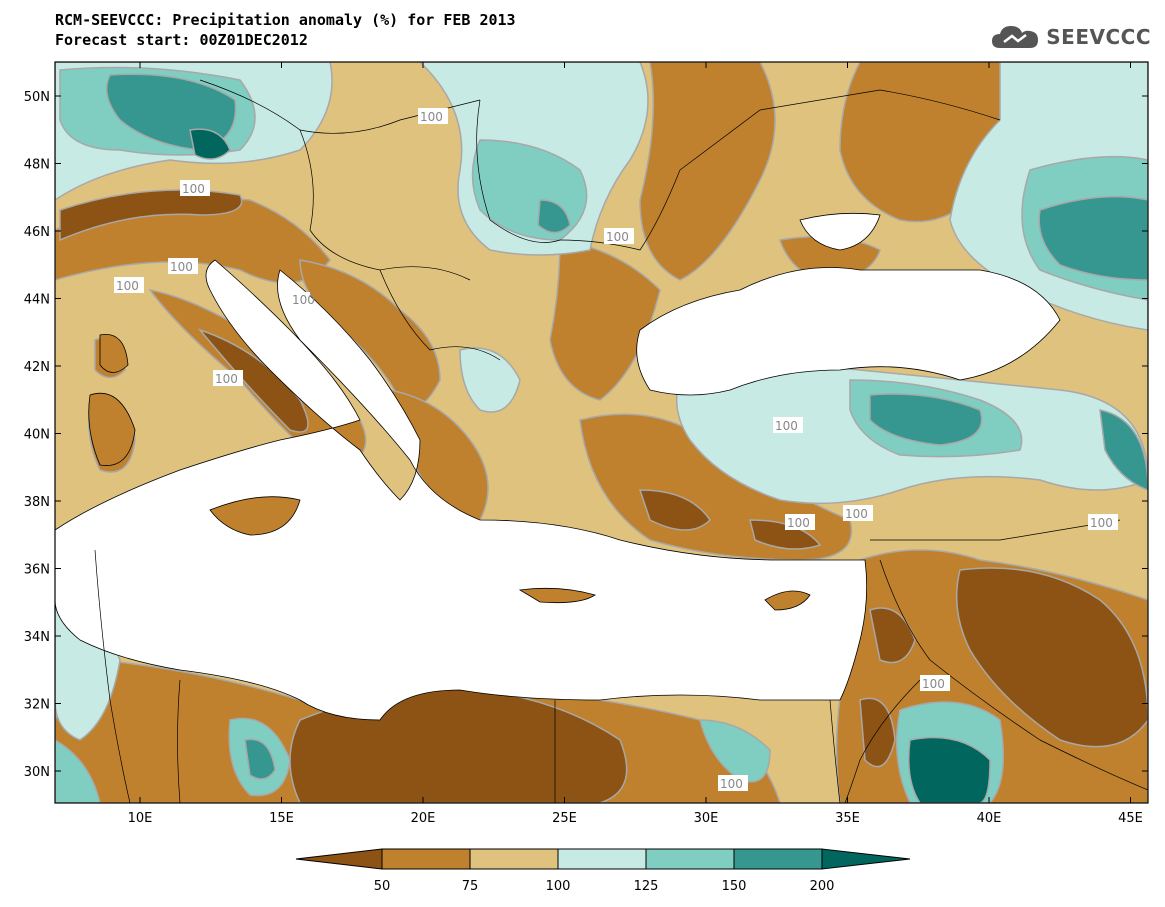  Describe the element at coordinates (37, 435) in the screenshot. I see `lat-tick-label: 40N` at that location.